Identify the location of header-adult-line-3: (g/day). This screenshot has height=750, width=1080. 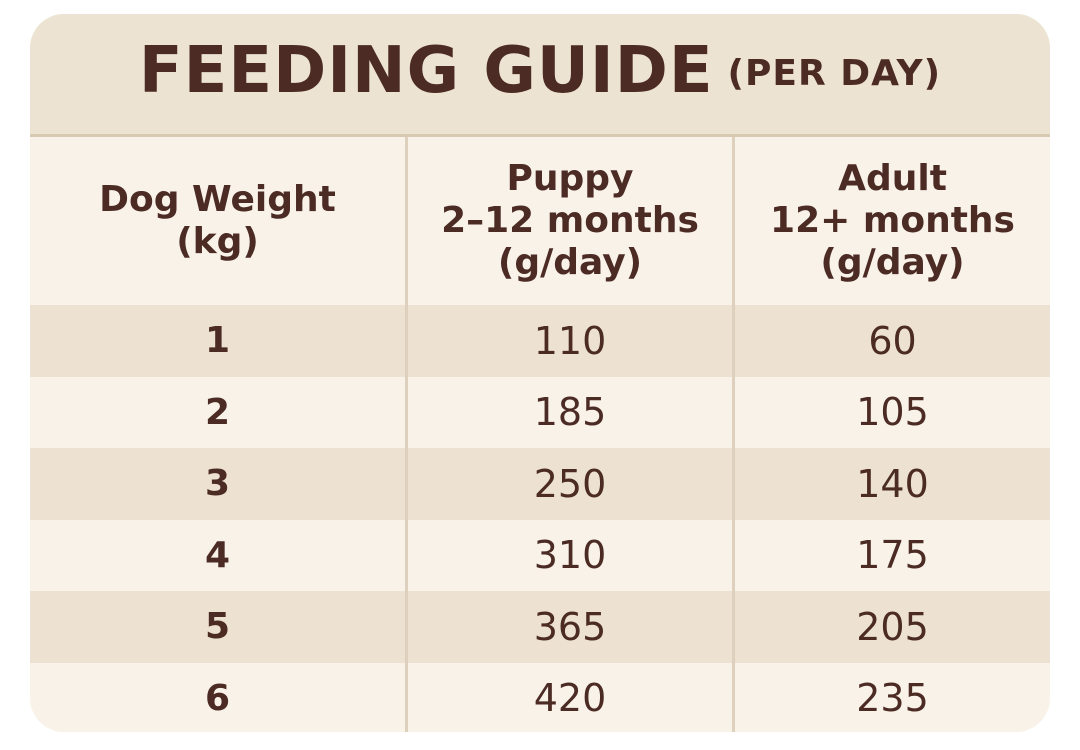
(892, 262).